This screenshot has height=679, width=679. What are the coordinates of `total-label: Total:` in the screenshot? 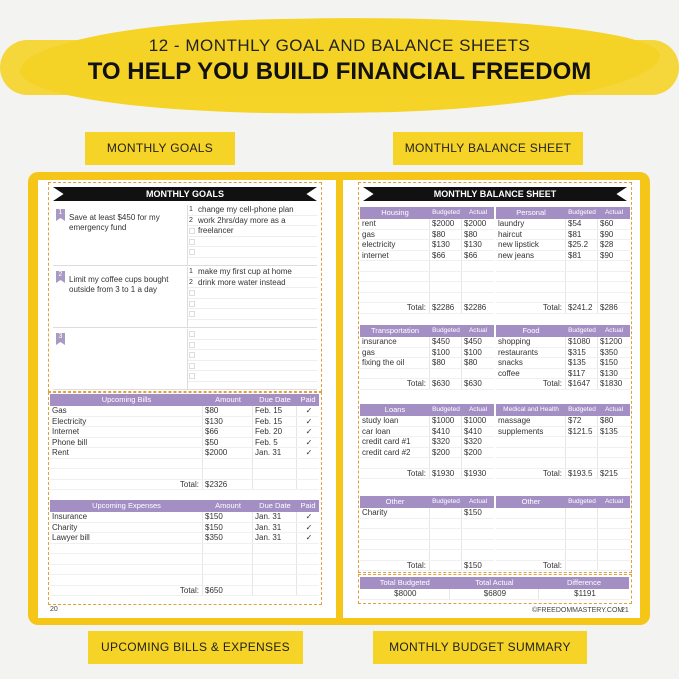 It's located at (126, 484).